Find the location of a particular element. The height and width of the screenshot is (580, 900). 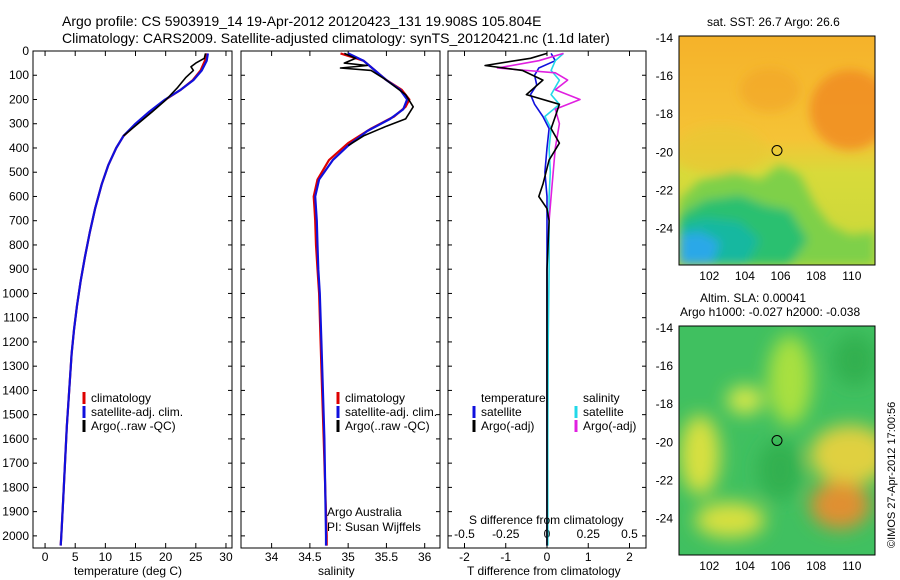

x-tick-label: 1 is located at coordinates (588, 557).